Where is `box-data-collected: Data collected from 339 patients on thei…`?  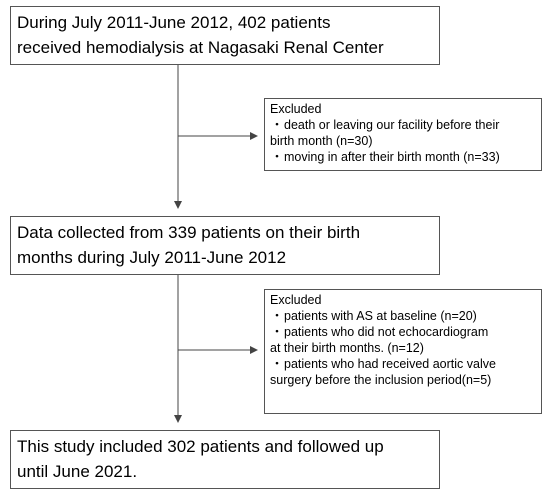 box-data-collected: Data collected from 339 patients on thei… is located at coordinates (225, 245).